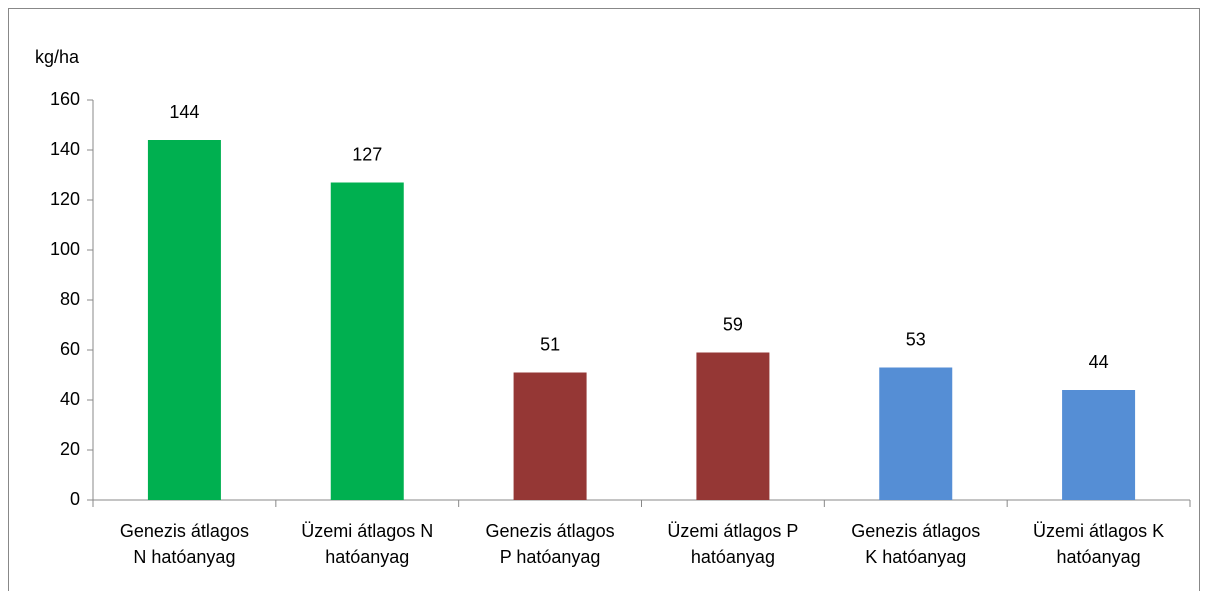 This screenshot has width=1208, height=591. Describe the element at coordinates (65, 149) in the screenshot. I see `y-tick-label: 140` at that location.